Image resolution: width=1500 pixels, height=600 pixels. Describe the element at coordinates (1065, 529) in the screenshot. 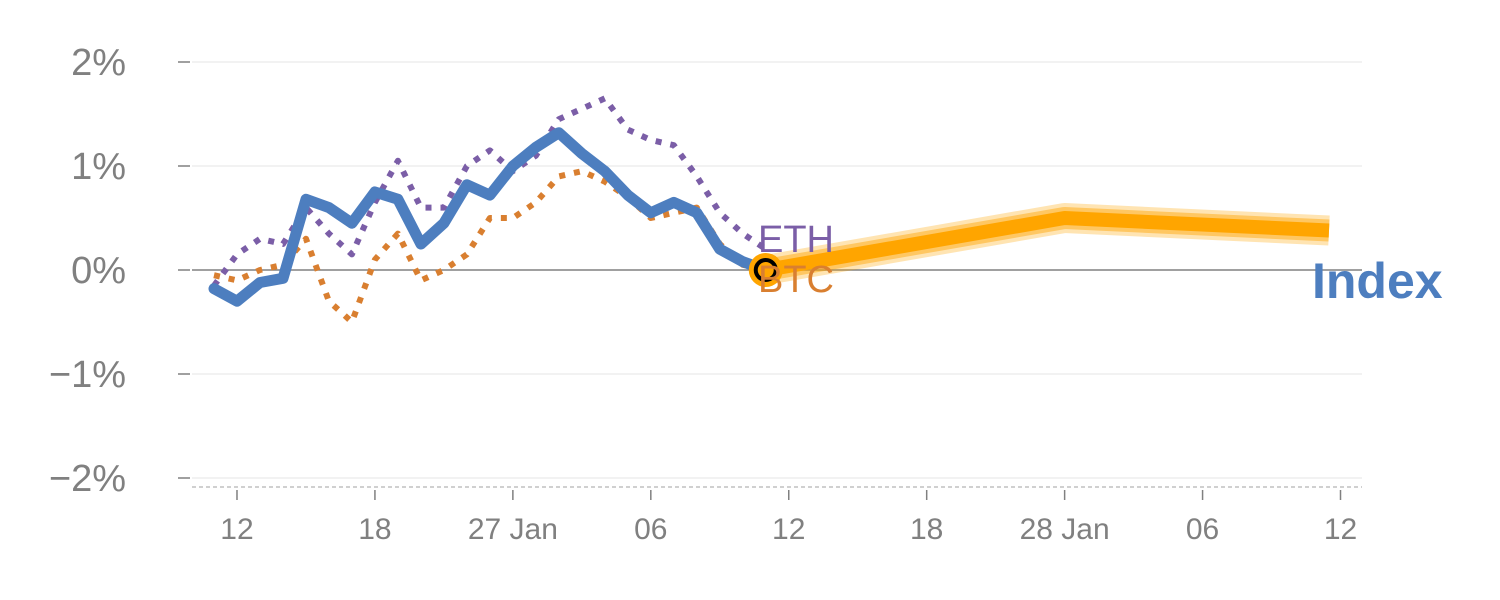

I see `x-tick-label: 28 Jan` at that location.